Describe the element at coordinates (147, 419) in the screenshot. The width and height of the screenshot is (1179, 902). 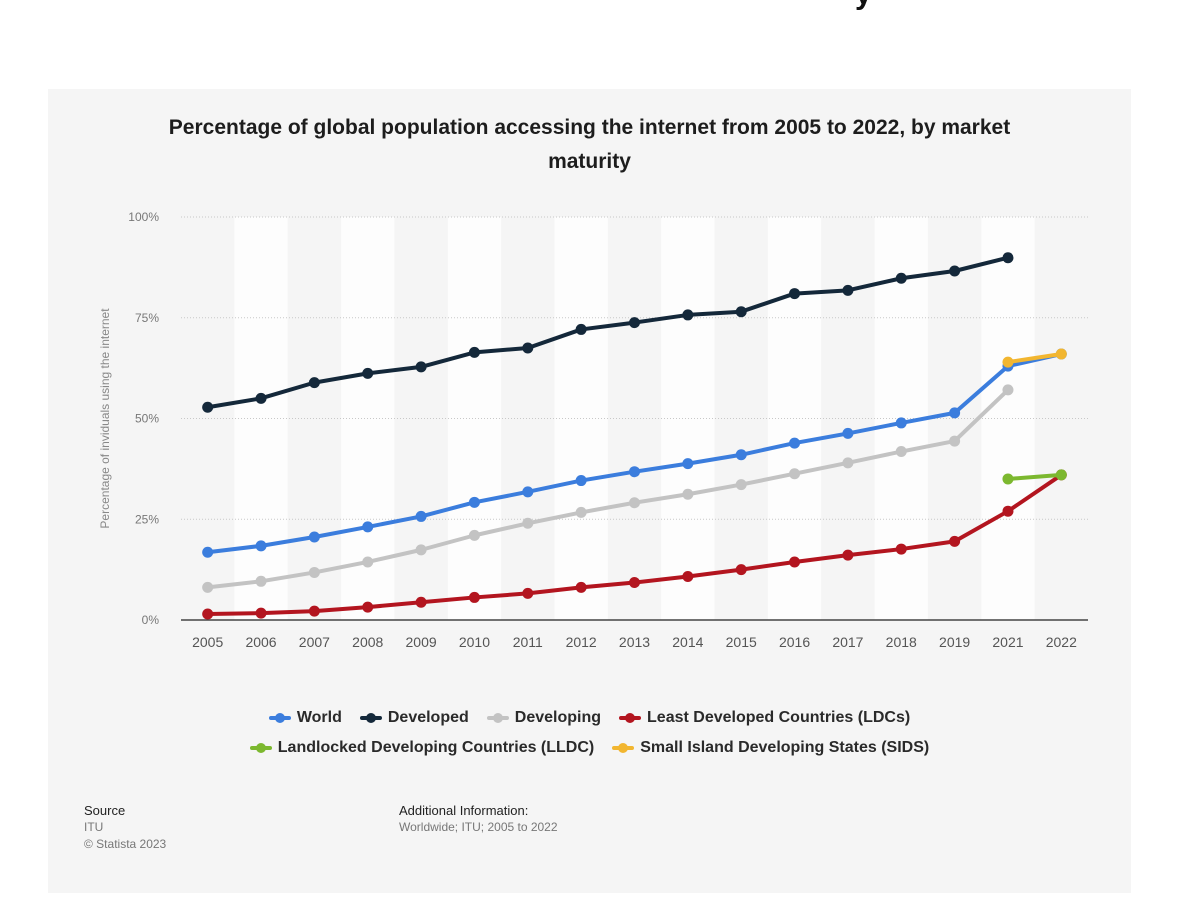
I see `y-tick-label: 50%` at that location.